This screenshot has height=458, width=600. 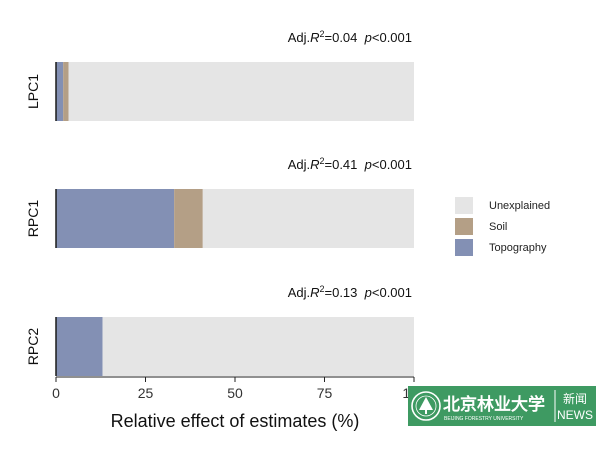 What do you see at coordinates (235, 393) in the screenshot?
I see `x-tick-label-50: 50` at bounding box center [235, 393].